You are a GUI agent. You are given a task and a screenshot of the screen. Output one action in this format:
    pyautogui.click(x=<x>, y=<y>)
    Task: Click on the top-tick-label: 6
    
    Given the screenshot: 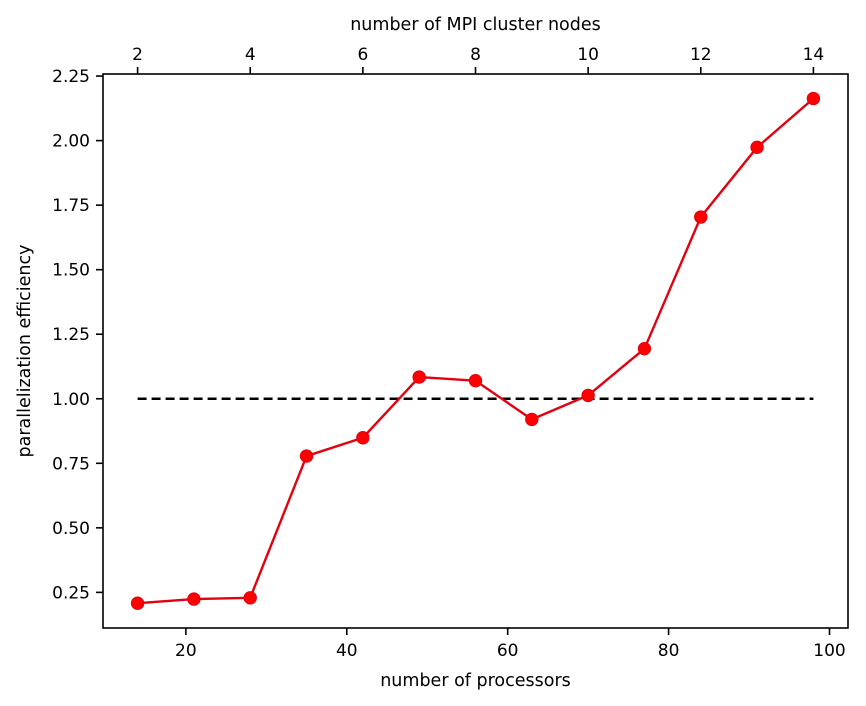 What is the action you would take?
    pyautogui.click(x=362, y=55)
    